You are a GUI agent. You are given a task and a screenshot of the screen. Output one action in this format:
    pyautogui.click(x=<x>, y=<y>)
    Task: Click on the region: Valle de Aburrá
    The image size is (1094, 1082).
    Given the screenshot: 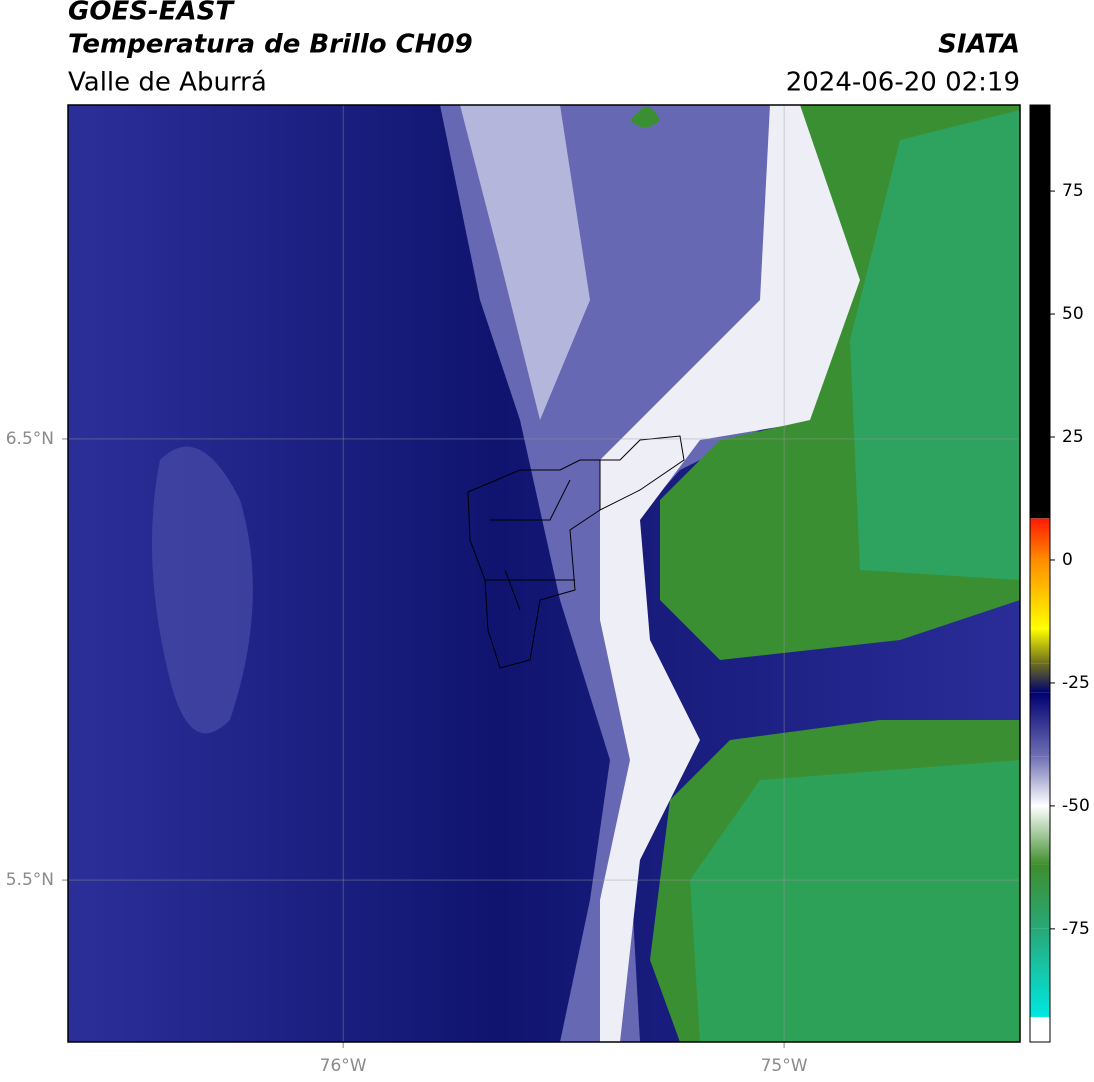 What is the action you would take?
    pyautogui.click(x=167, y=83)
    